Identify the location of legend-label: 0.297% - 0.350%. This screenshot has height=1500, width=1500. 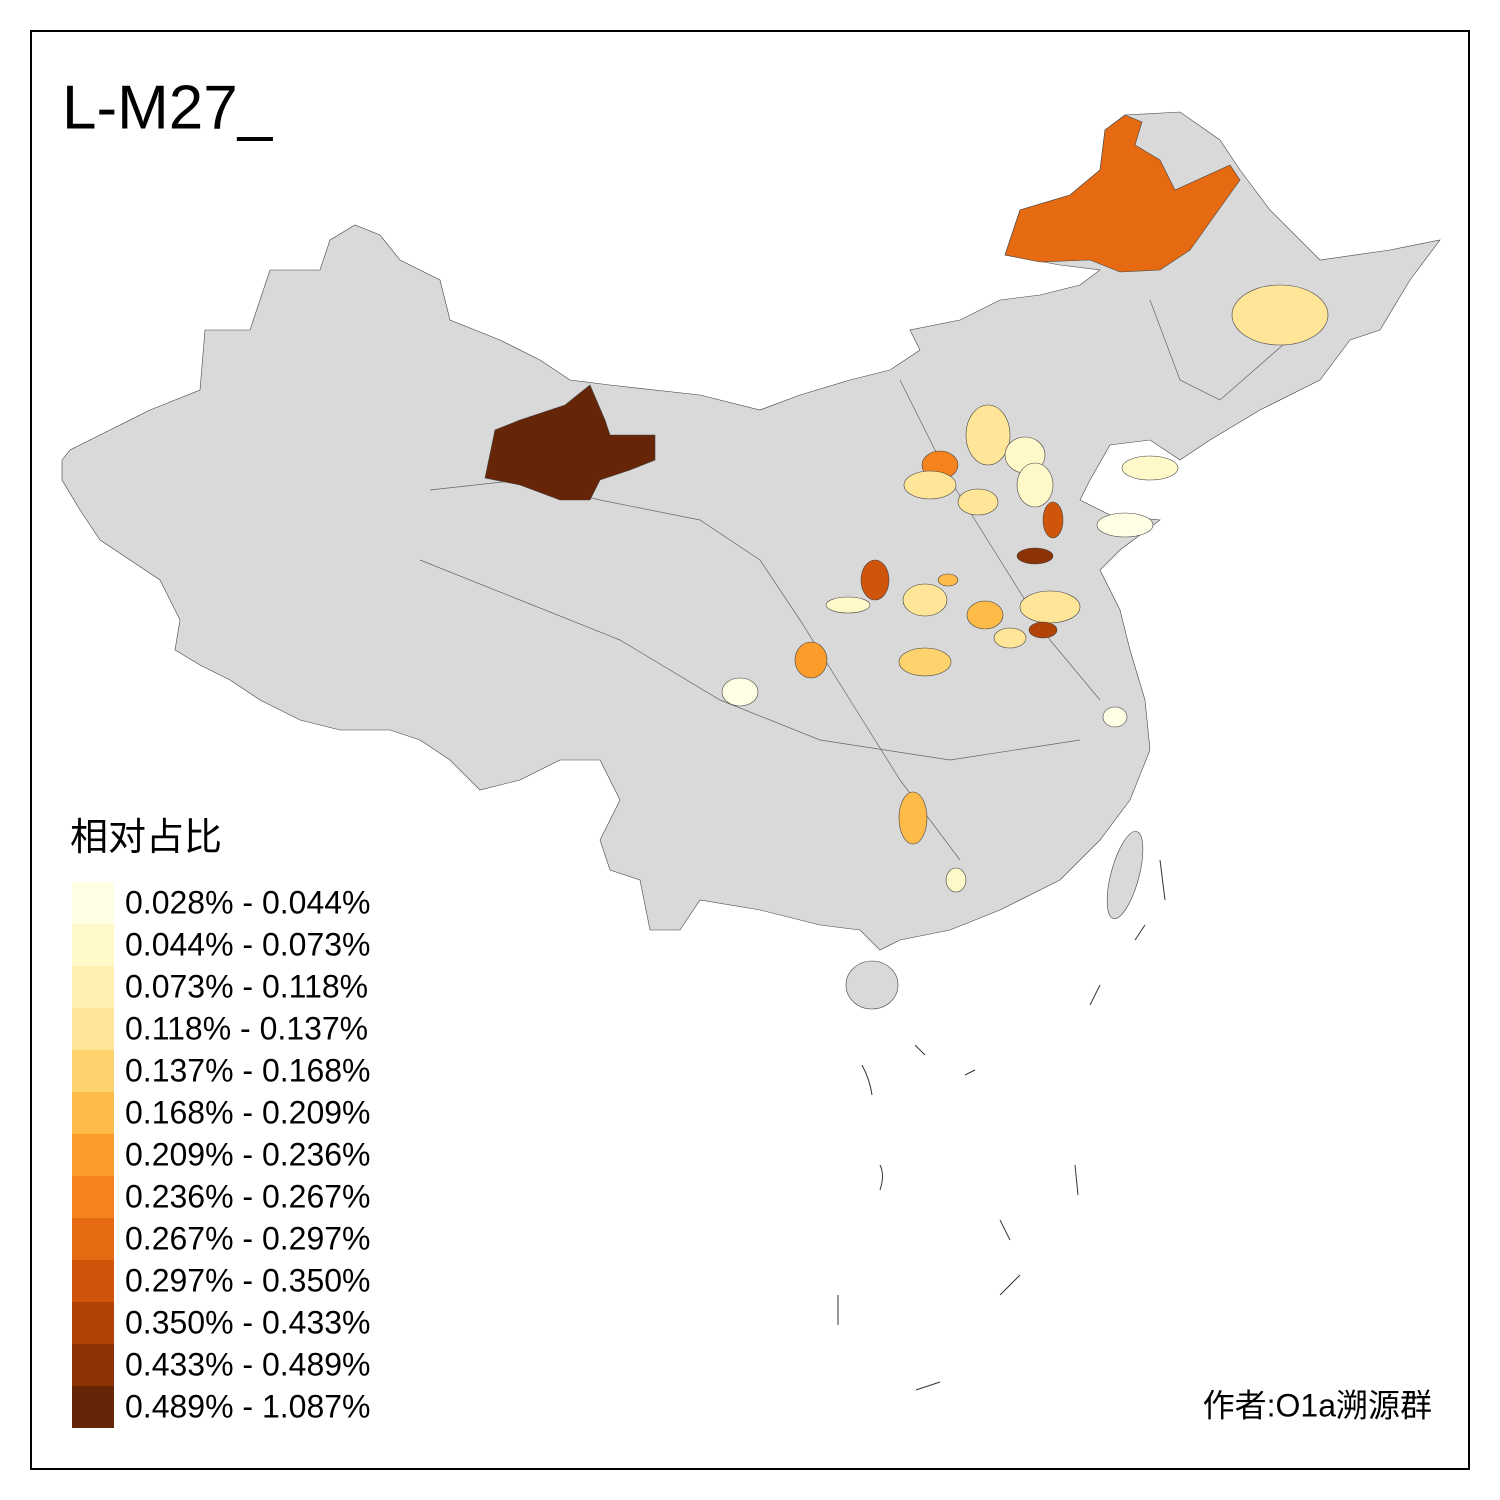
(248, 1280).